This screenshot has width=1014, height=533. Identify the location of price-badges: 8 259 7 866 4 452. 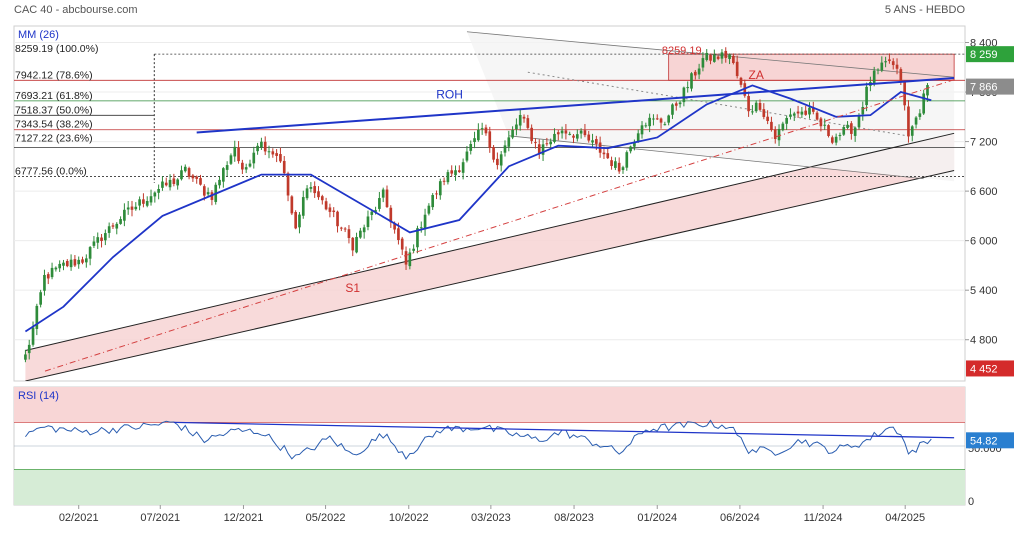
(990, 211).